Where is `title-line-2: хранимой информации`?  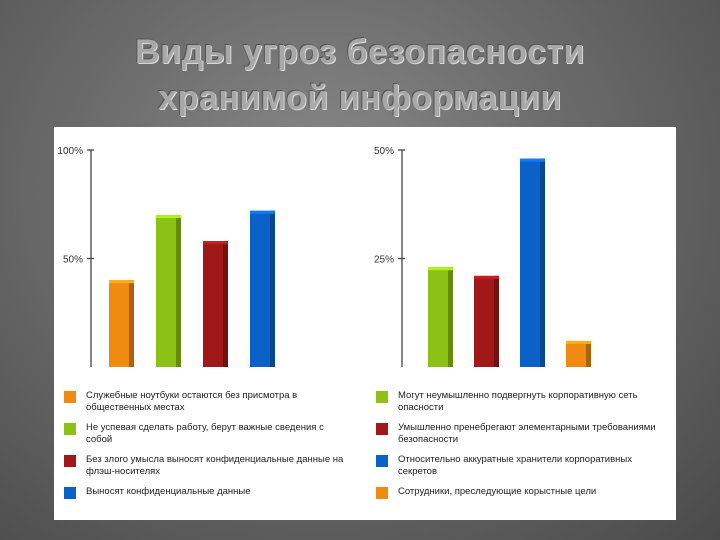 title-line-2: хранимой информации is located at coordinates (360, 98).